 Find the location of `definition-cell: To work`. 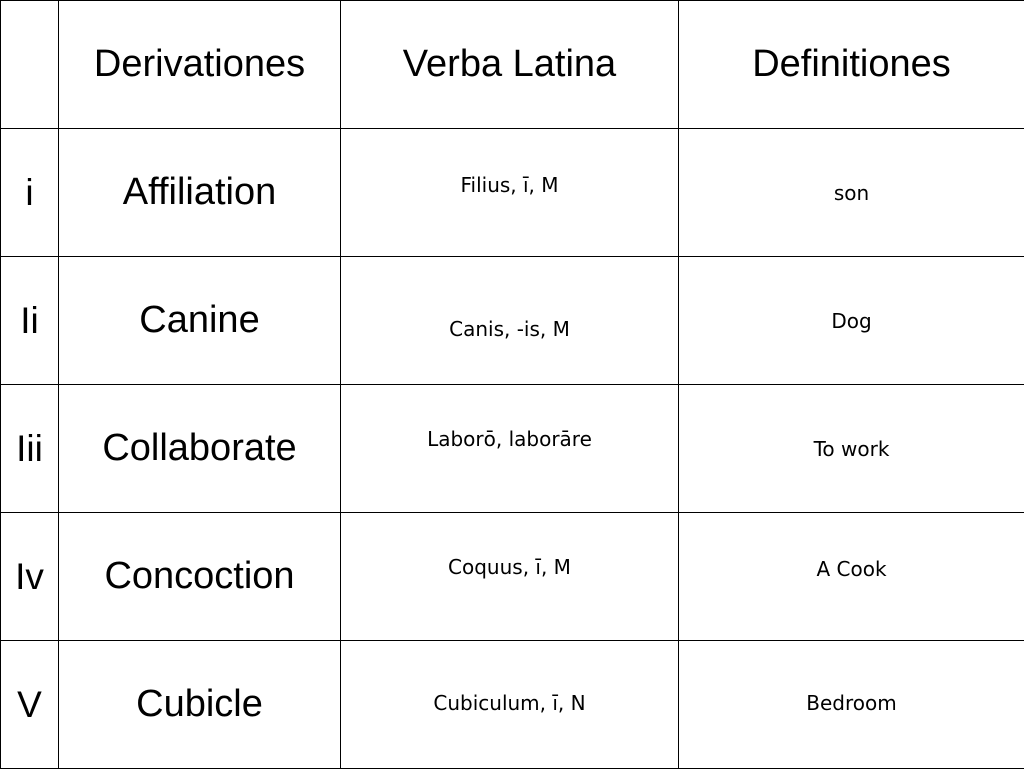

definition-cell: To work is located at coordinates (851, 449).